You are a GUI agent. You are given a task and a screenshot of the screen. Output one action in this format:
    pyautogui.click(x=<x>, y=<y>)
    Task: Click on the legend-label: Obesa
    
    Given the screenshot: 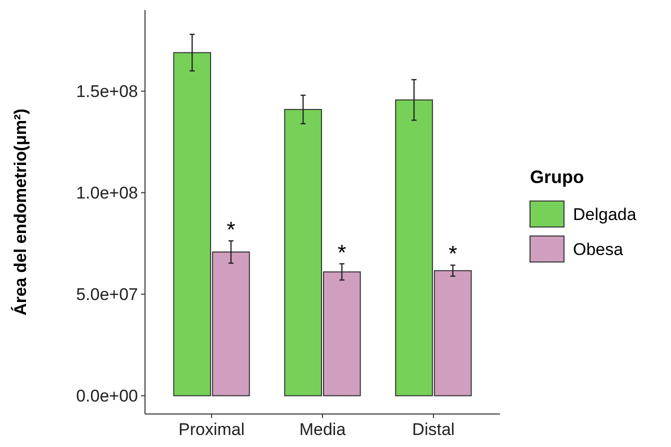 What is the action you would take?
    pyautogui.click(x=598, y=249)
    